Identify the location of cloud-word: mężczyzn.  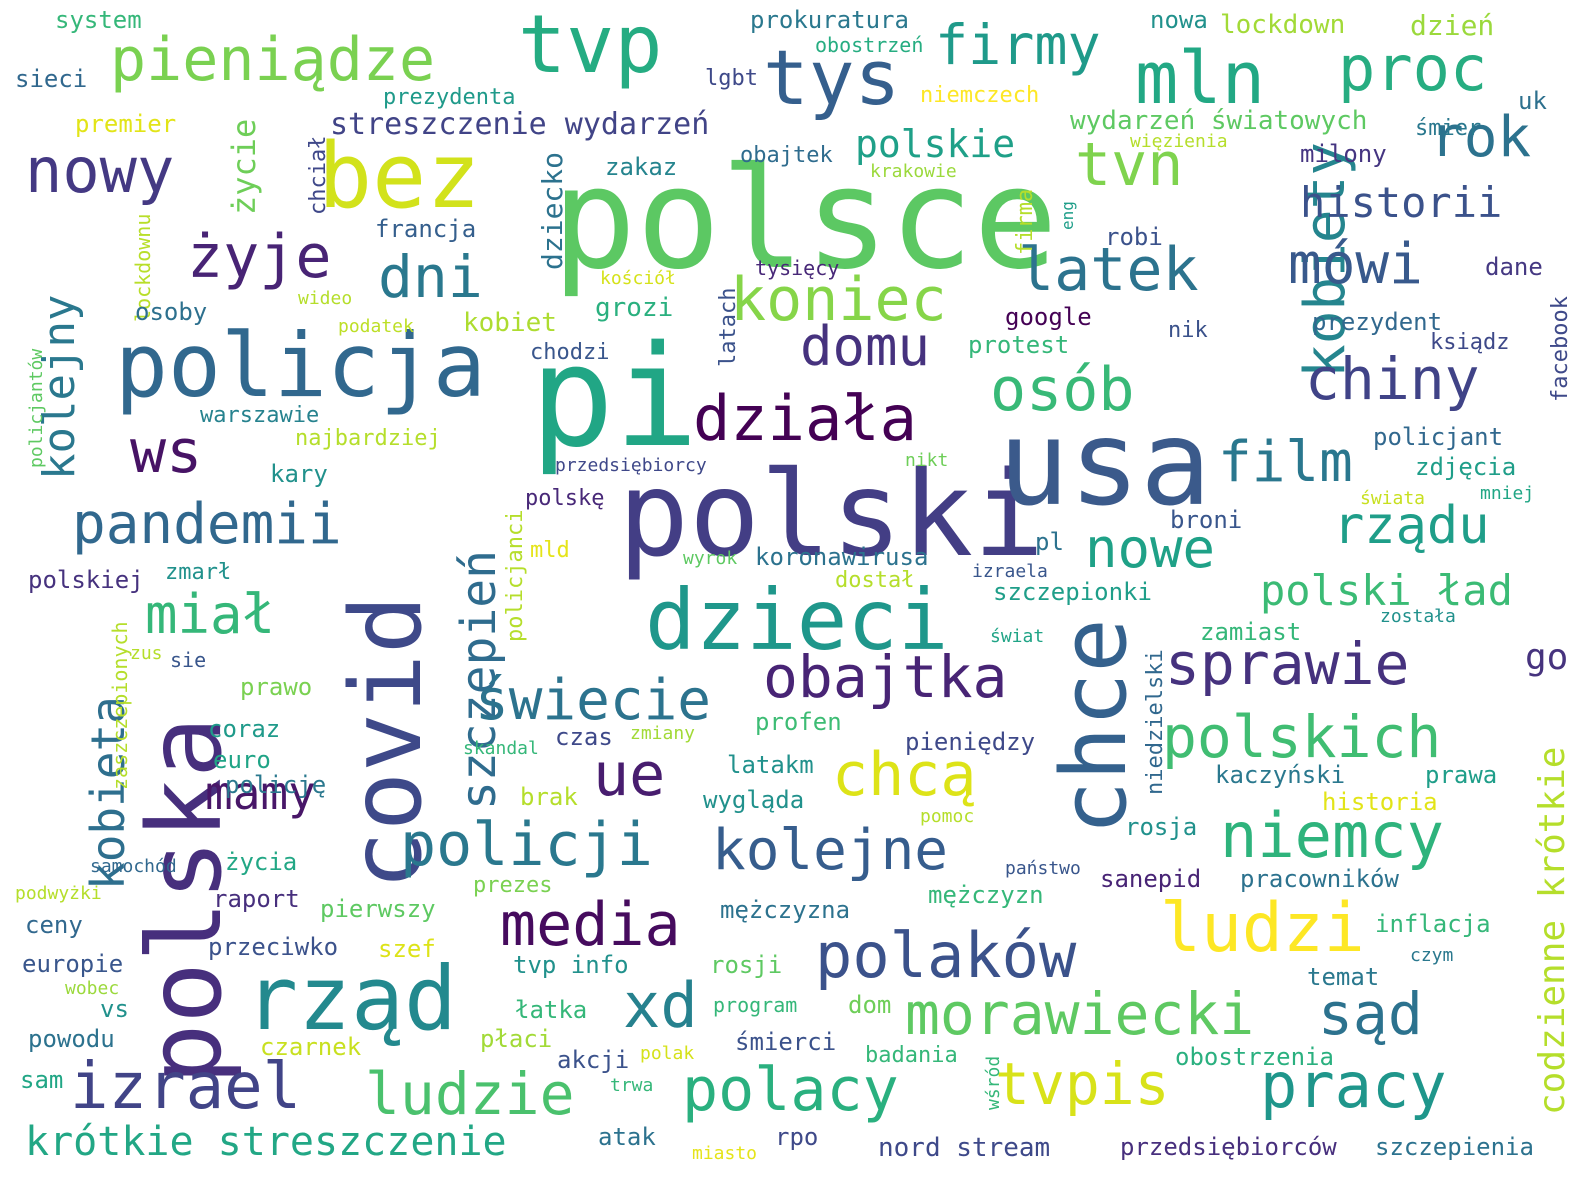
(986, 895).